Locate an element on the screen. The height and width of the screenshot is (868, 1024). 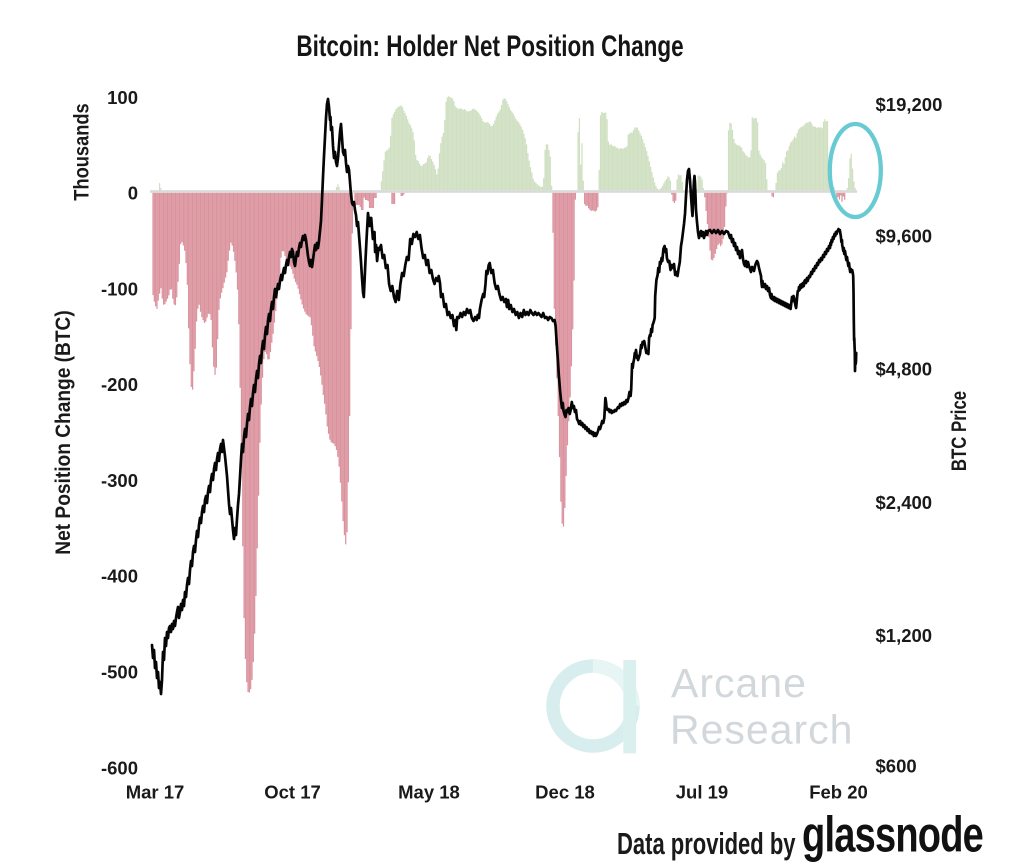
svg-text: -600 is located at coordinates (119, 767).